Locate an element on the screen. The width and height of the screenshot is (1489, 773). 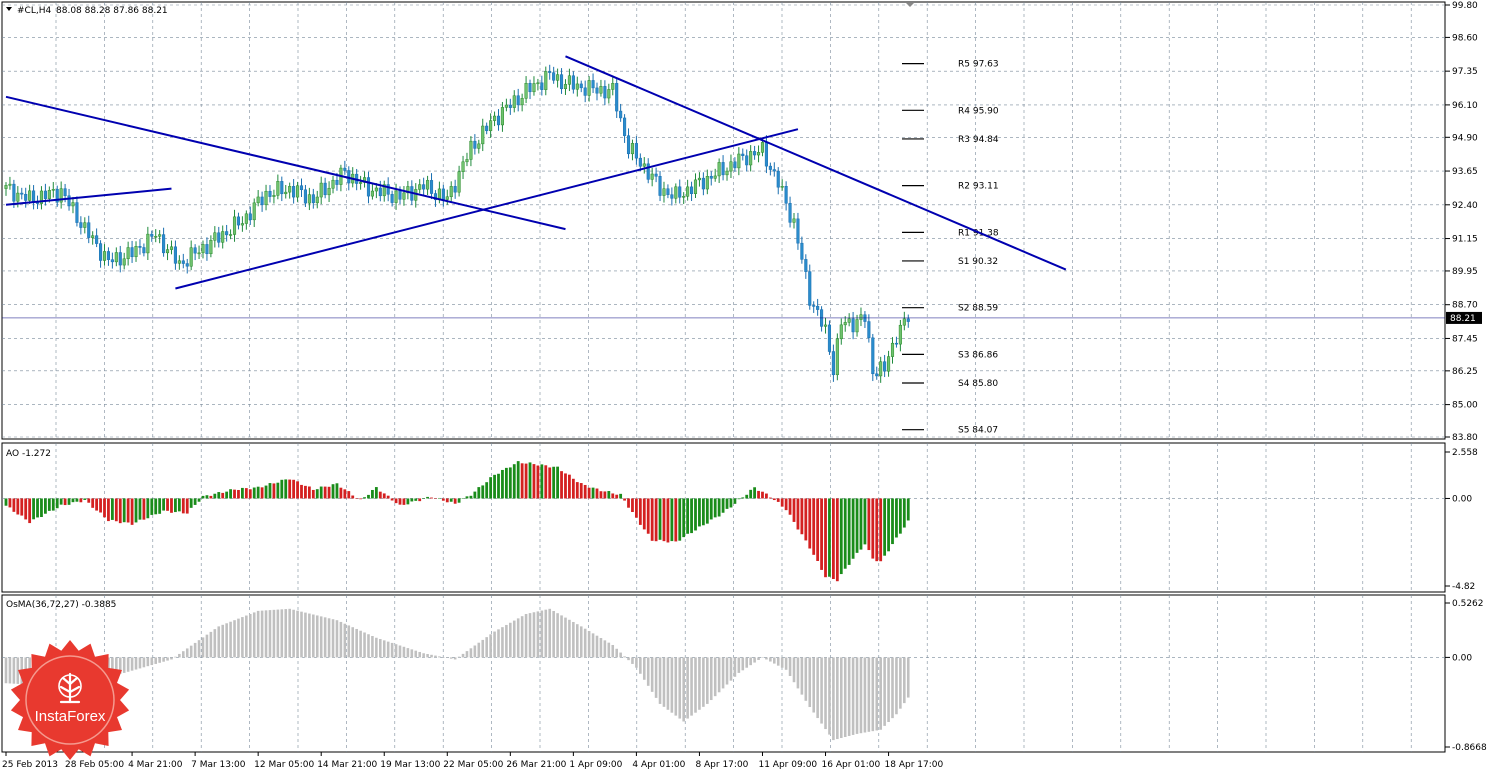
y-tick-label: 2.558 is located at coordinates (1465, 453).